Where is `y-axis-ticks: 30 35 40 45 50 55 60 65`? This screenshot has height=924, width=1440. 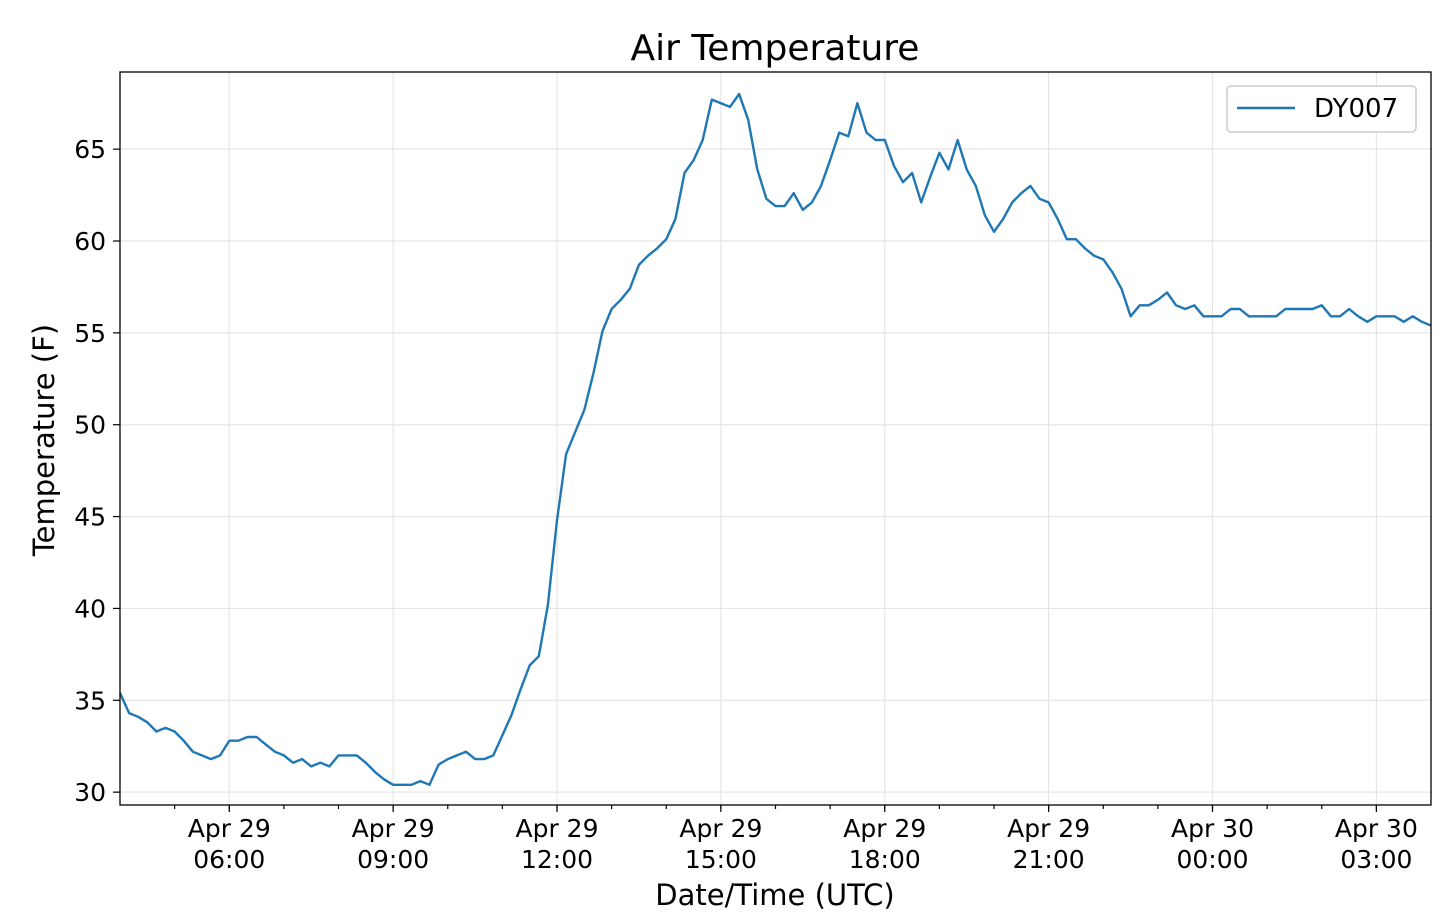 y-axis-ticks: 30 35 40 45 50 55 60 65 is located at coordinates (97, 471).